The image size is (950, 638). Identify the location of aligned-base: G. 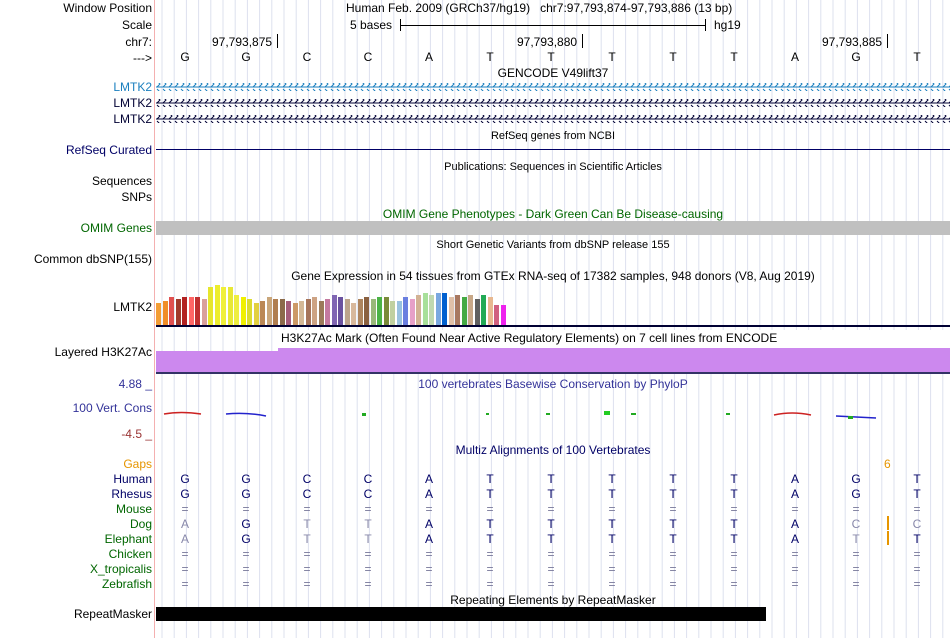
(856, 479).